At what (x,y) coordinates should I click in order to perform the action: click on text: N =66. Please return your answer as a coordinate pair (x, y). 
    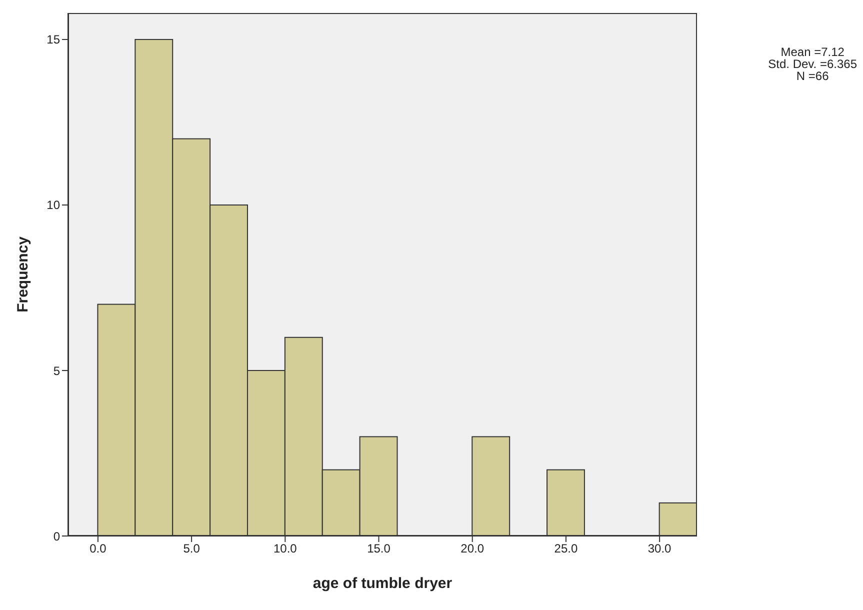
    Looking at the image, I should click on (812, 76).